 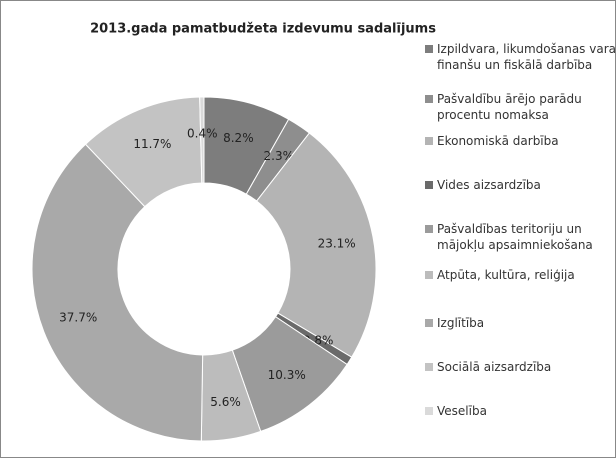 I want to click on legend-label: Veselība, so click(x=462, y=411).